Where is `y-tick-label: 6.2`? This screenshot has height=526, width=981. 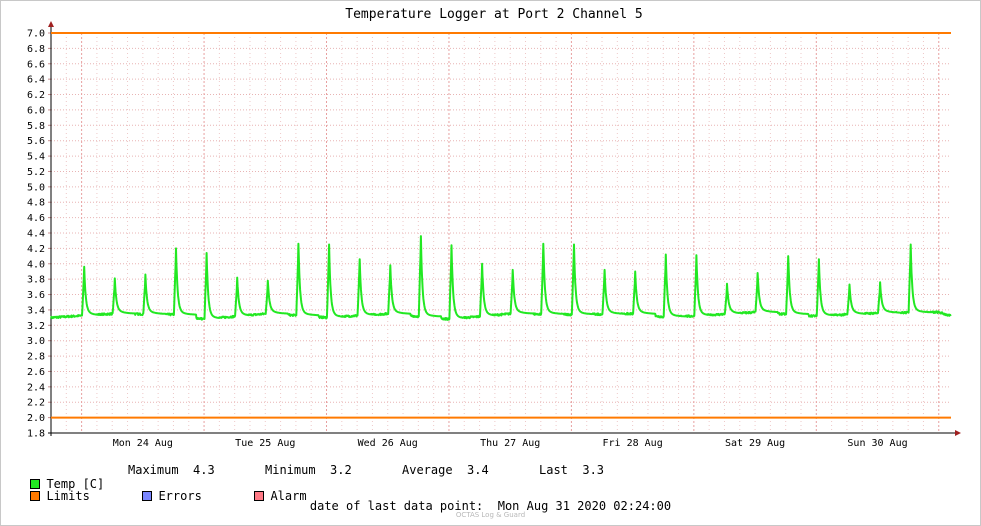 y-tick-label: 6.2 is located at coordinates (36, 95).